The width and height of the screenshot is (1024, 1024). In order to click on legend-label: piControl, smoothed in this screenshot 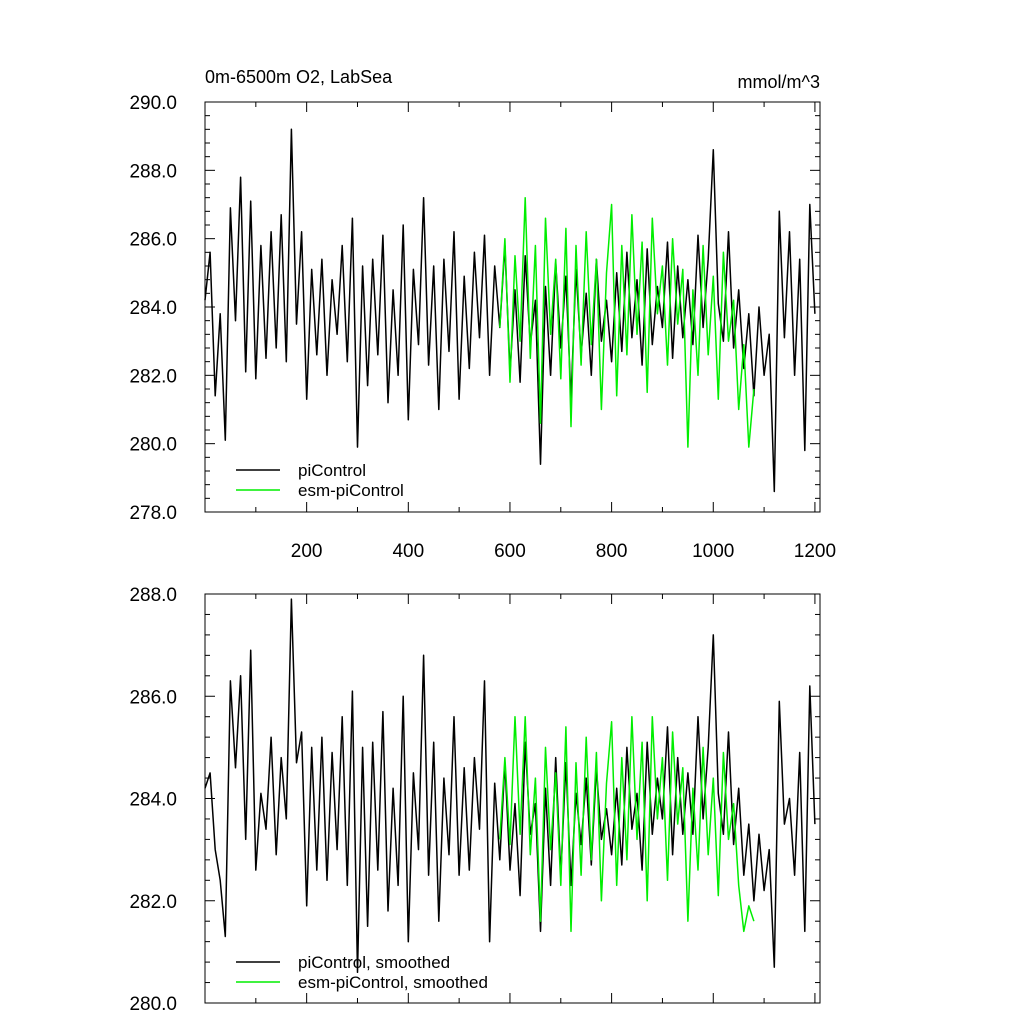, I will do `click(374, 962)`.